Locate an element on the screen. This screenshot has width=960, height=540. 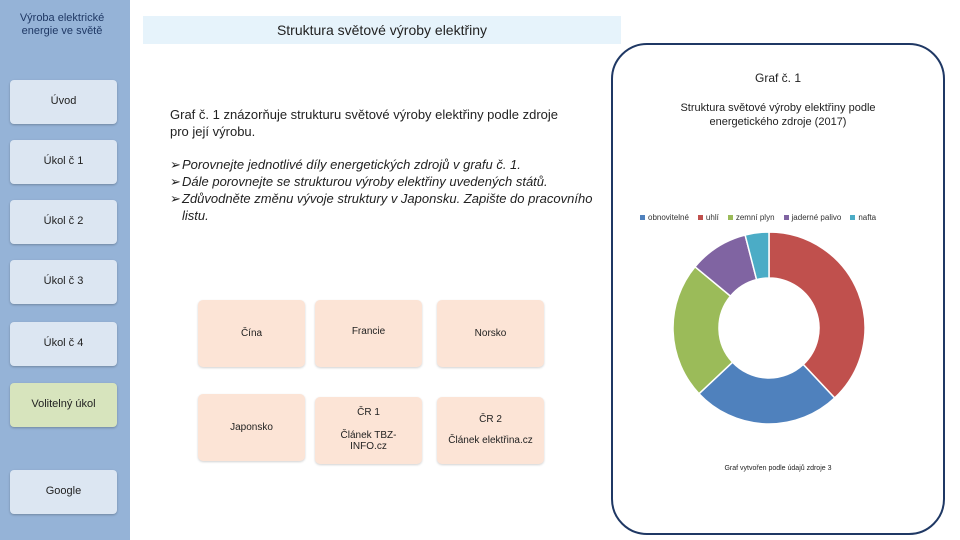
nav-button-label: Úvod is located at coordinates (63, 101).